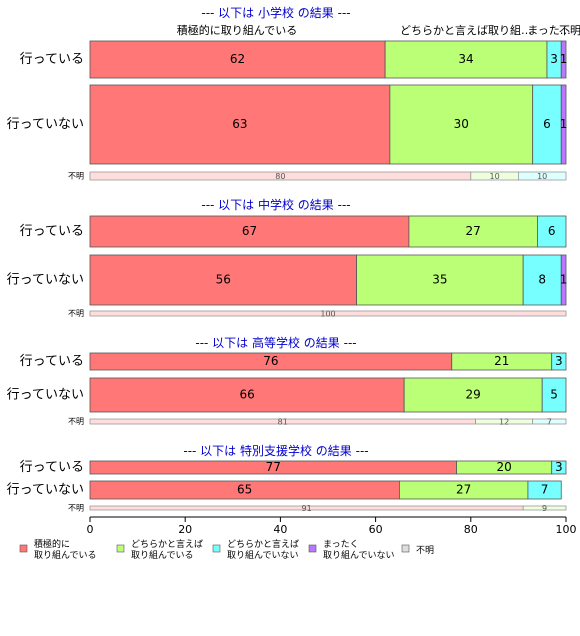 The image size is (580, 636). Describe the element at coordinates (376, 529) in the screenshot. I see `x-axis-tick-label: 60` at that location.